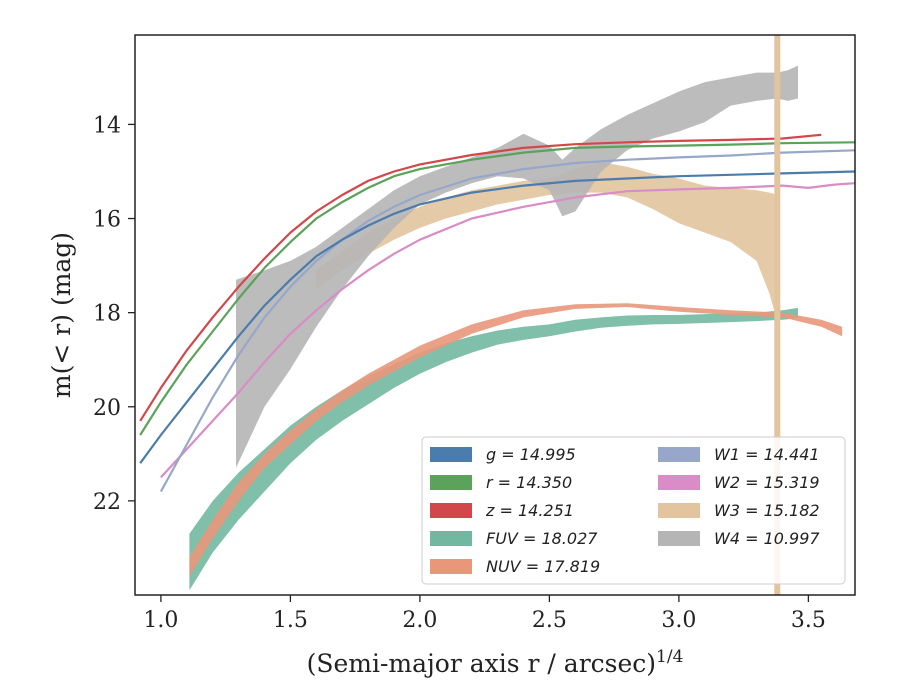  What do you see at coordinates (451, 482) in the screenshot?
I see `legend-swatch-r` at bounding box center [451, 482].